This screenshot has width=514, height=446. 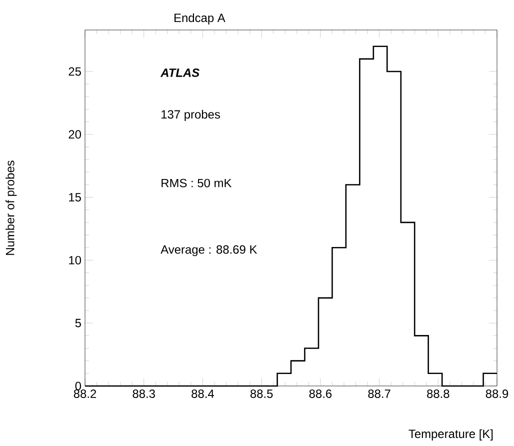 What do you see at coordinates (438, 394) in the screenshot?
I see `x-tick-label: 88.8` at bounding box center [438, 394].